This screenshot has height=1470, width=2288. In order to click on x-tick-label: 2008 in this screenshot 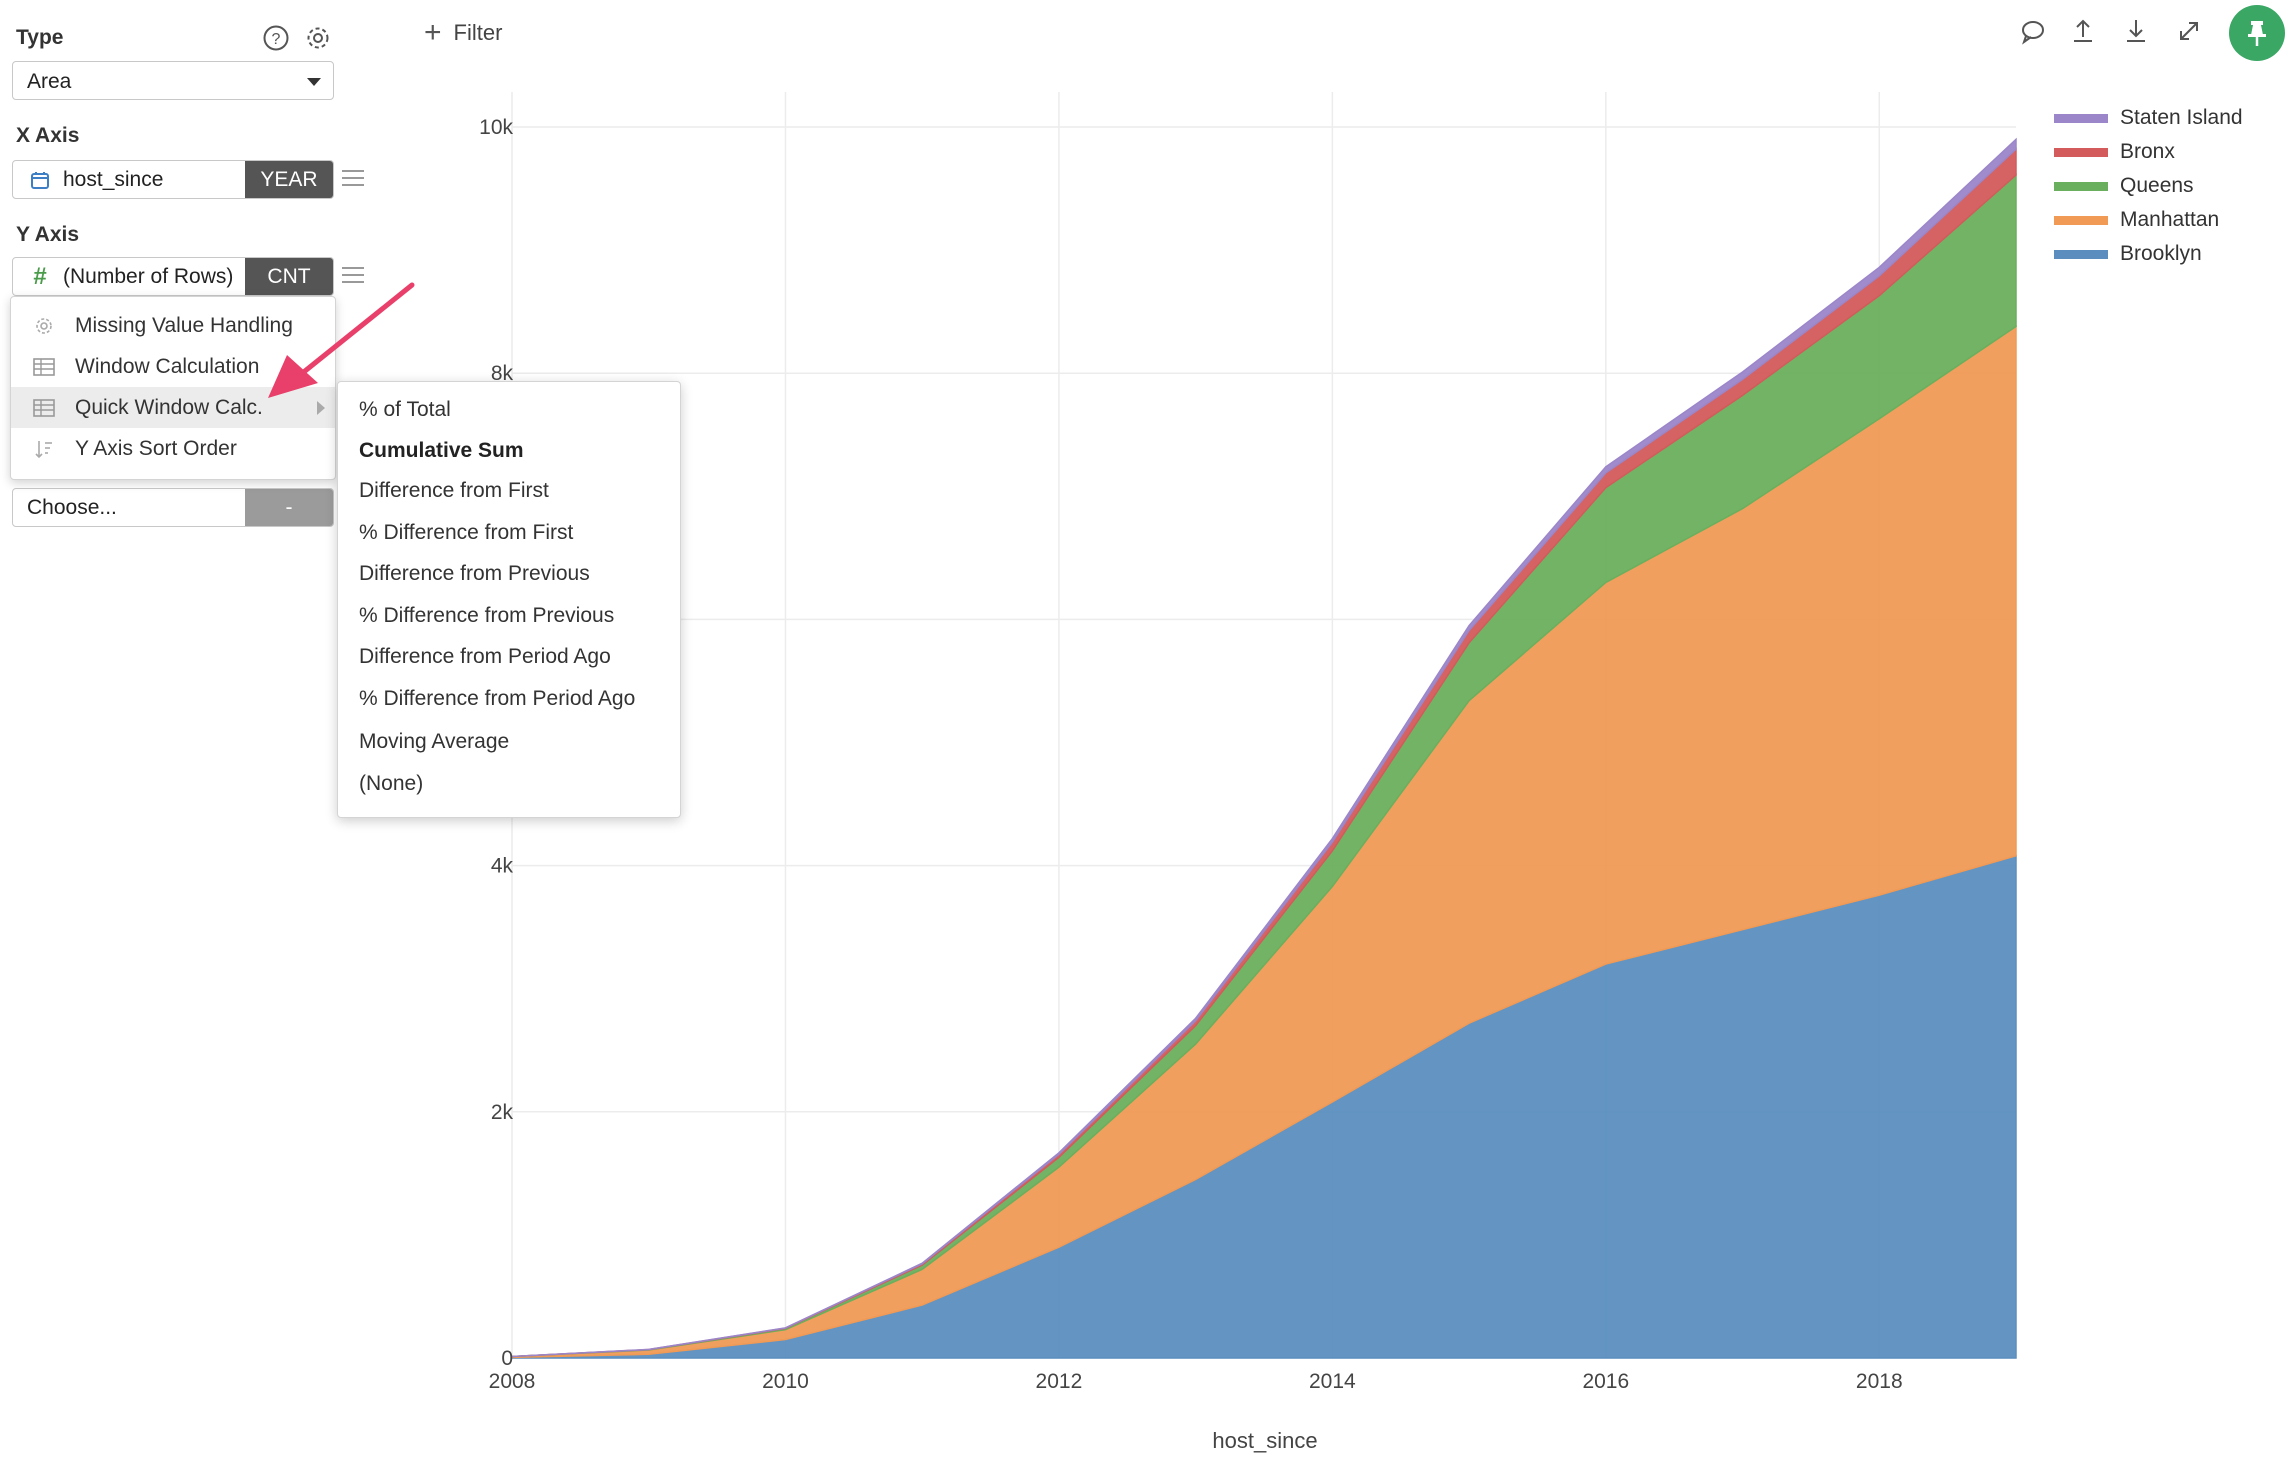, I will do `click(512, 1381)`.